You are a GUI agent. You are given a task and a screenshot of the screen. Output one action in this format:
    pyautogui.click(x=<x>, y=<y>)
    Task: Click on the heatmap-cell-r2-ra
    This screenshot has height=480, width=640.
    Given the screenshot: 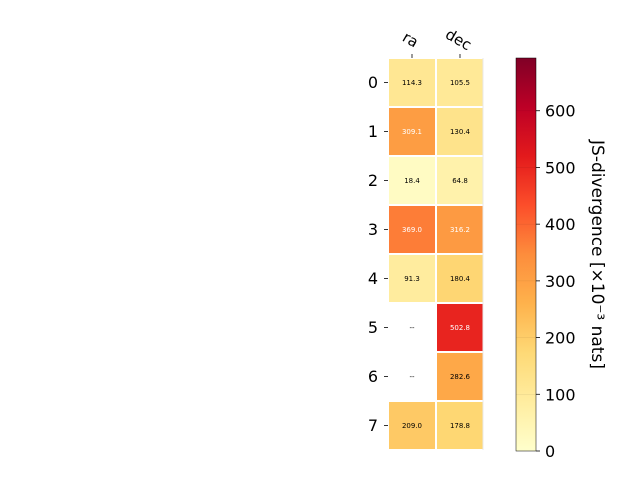 What is the action you would take?
    pyautogui.click(x=412, y=180)
    